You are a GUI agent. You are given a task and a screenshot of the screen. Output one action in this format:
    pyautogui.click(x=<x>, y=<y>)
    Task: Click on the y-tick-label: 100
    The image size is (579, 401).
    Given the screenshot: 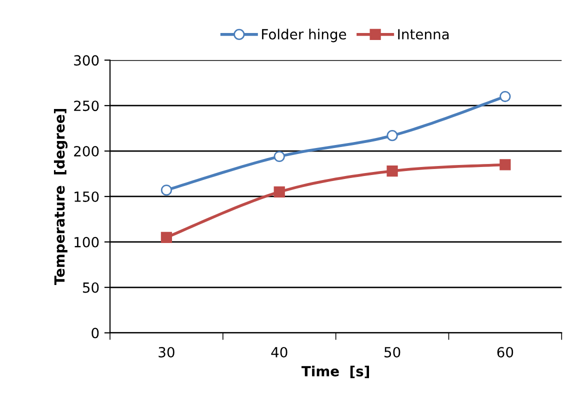 What is the action you would take?
    pyautogui.click(x=86, y=242)
    